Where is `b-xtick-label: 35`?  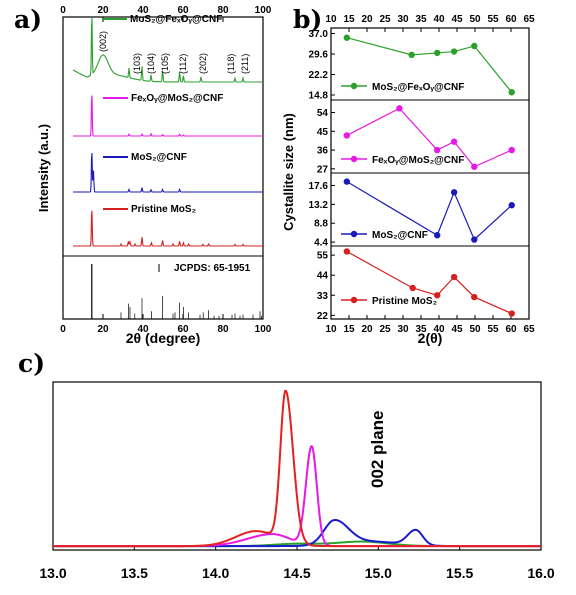
b-xtick-label: 35 is located at coordinates (421, 329).